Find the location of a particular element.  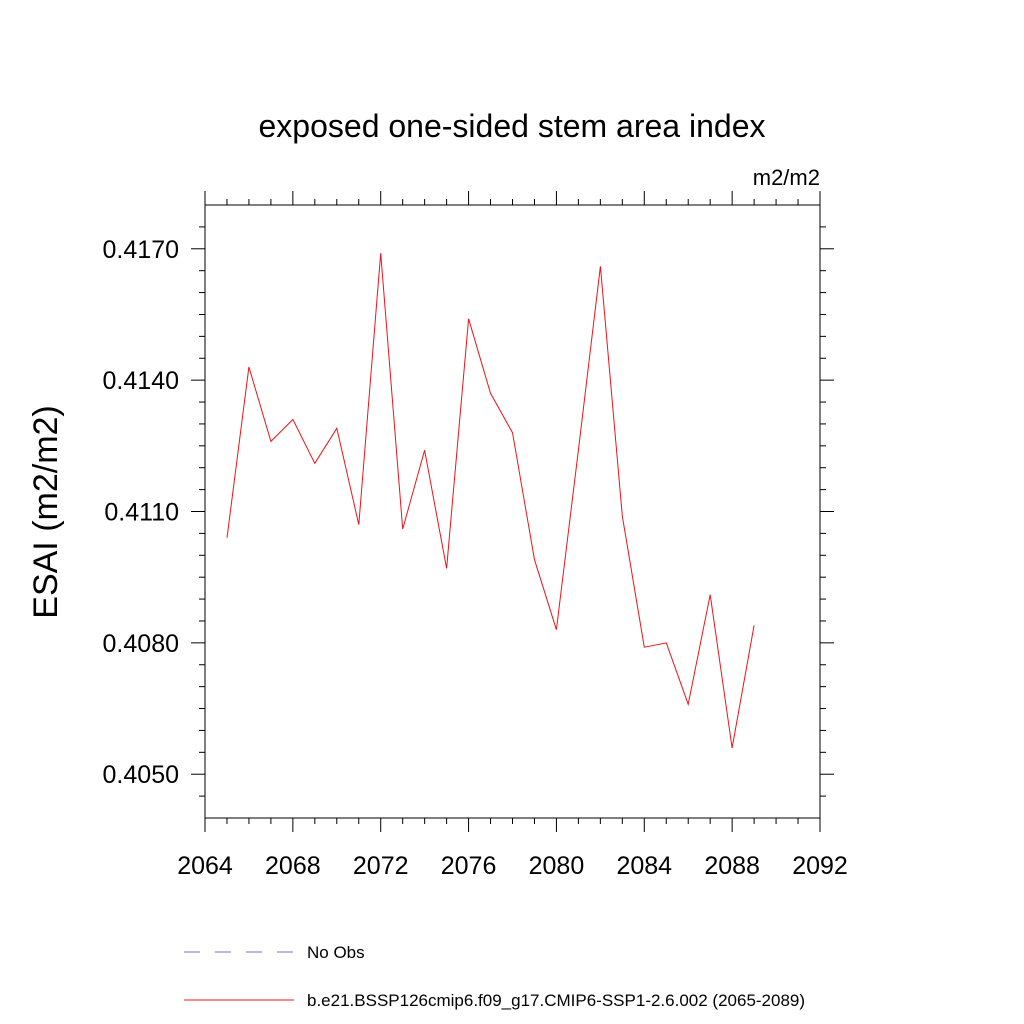

y-tick-label: 0.4110 is located at coordinates (141, 513).